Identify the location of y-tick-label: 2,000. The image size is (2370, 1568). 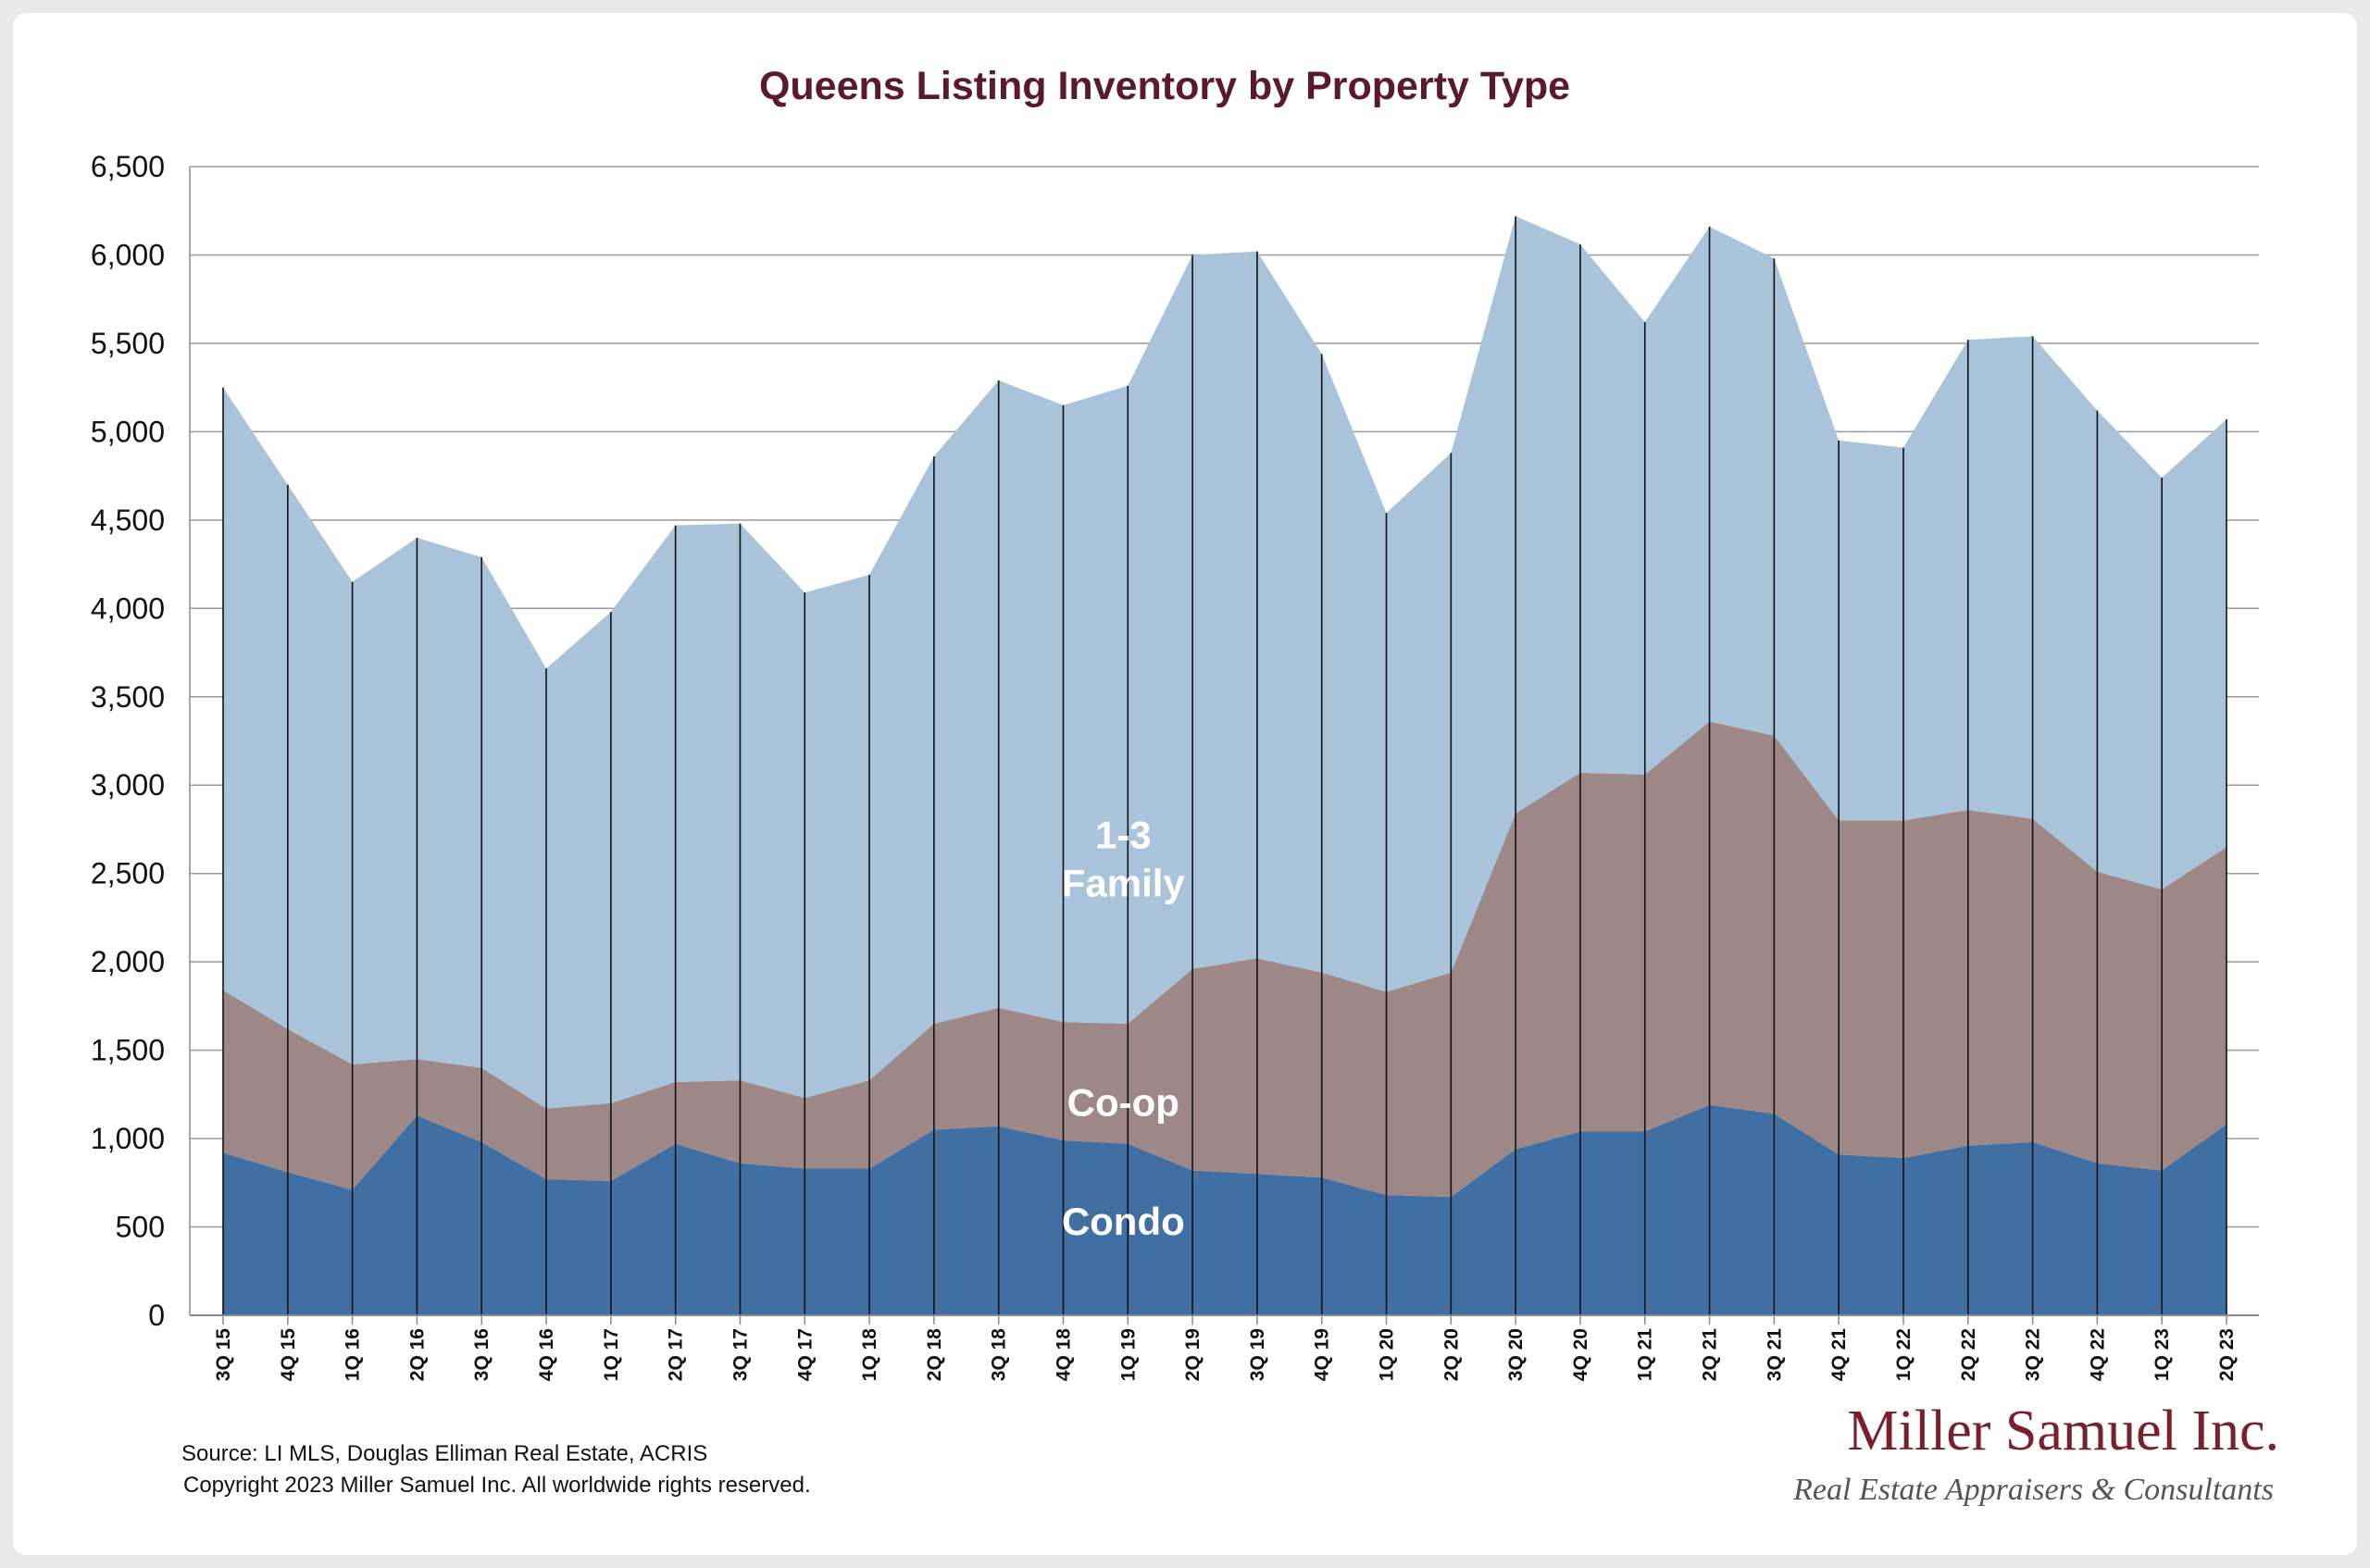
(128, 961).